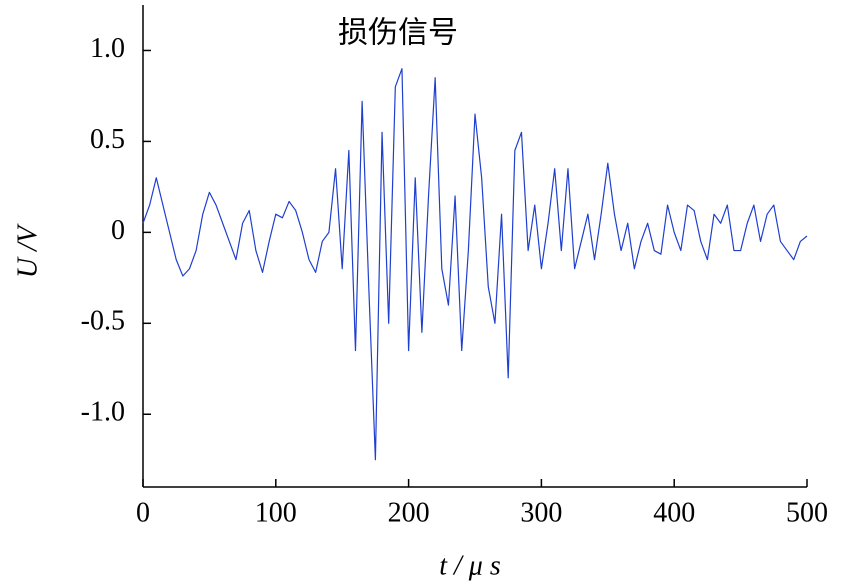 The image size is (845, 585). Describe the element at coordinates (103, 412) in the screenshot. I see `y-tick-label: -1.0` at that location.